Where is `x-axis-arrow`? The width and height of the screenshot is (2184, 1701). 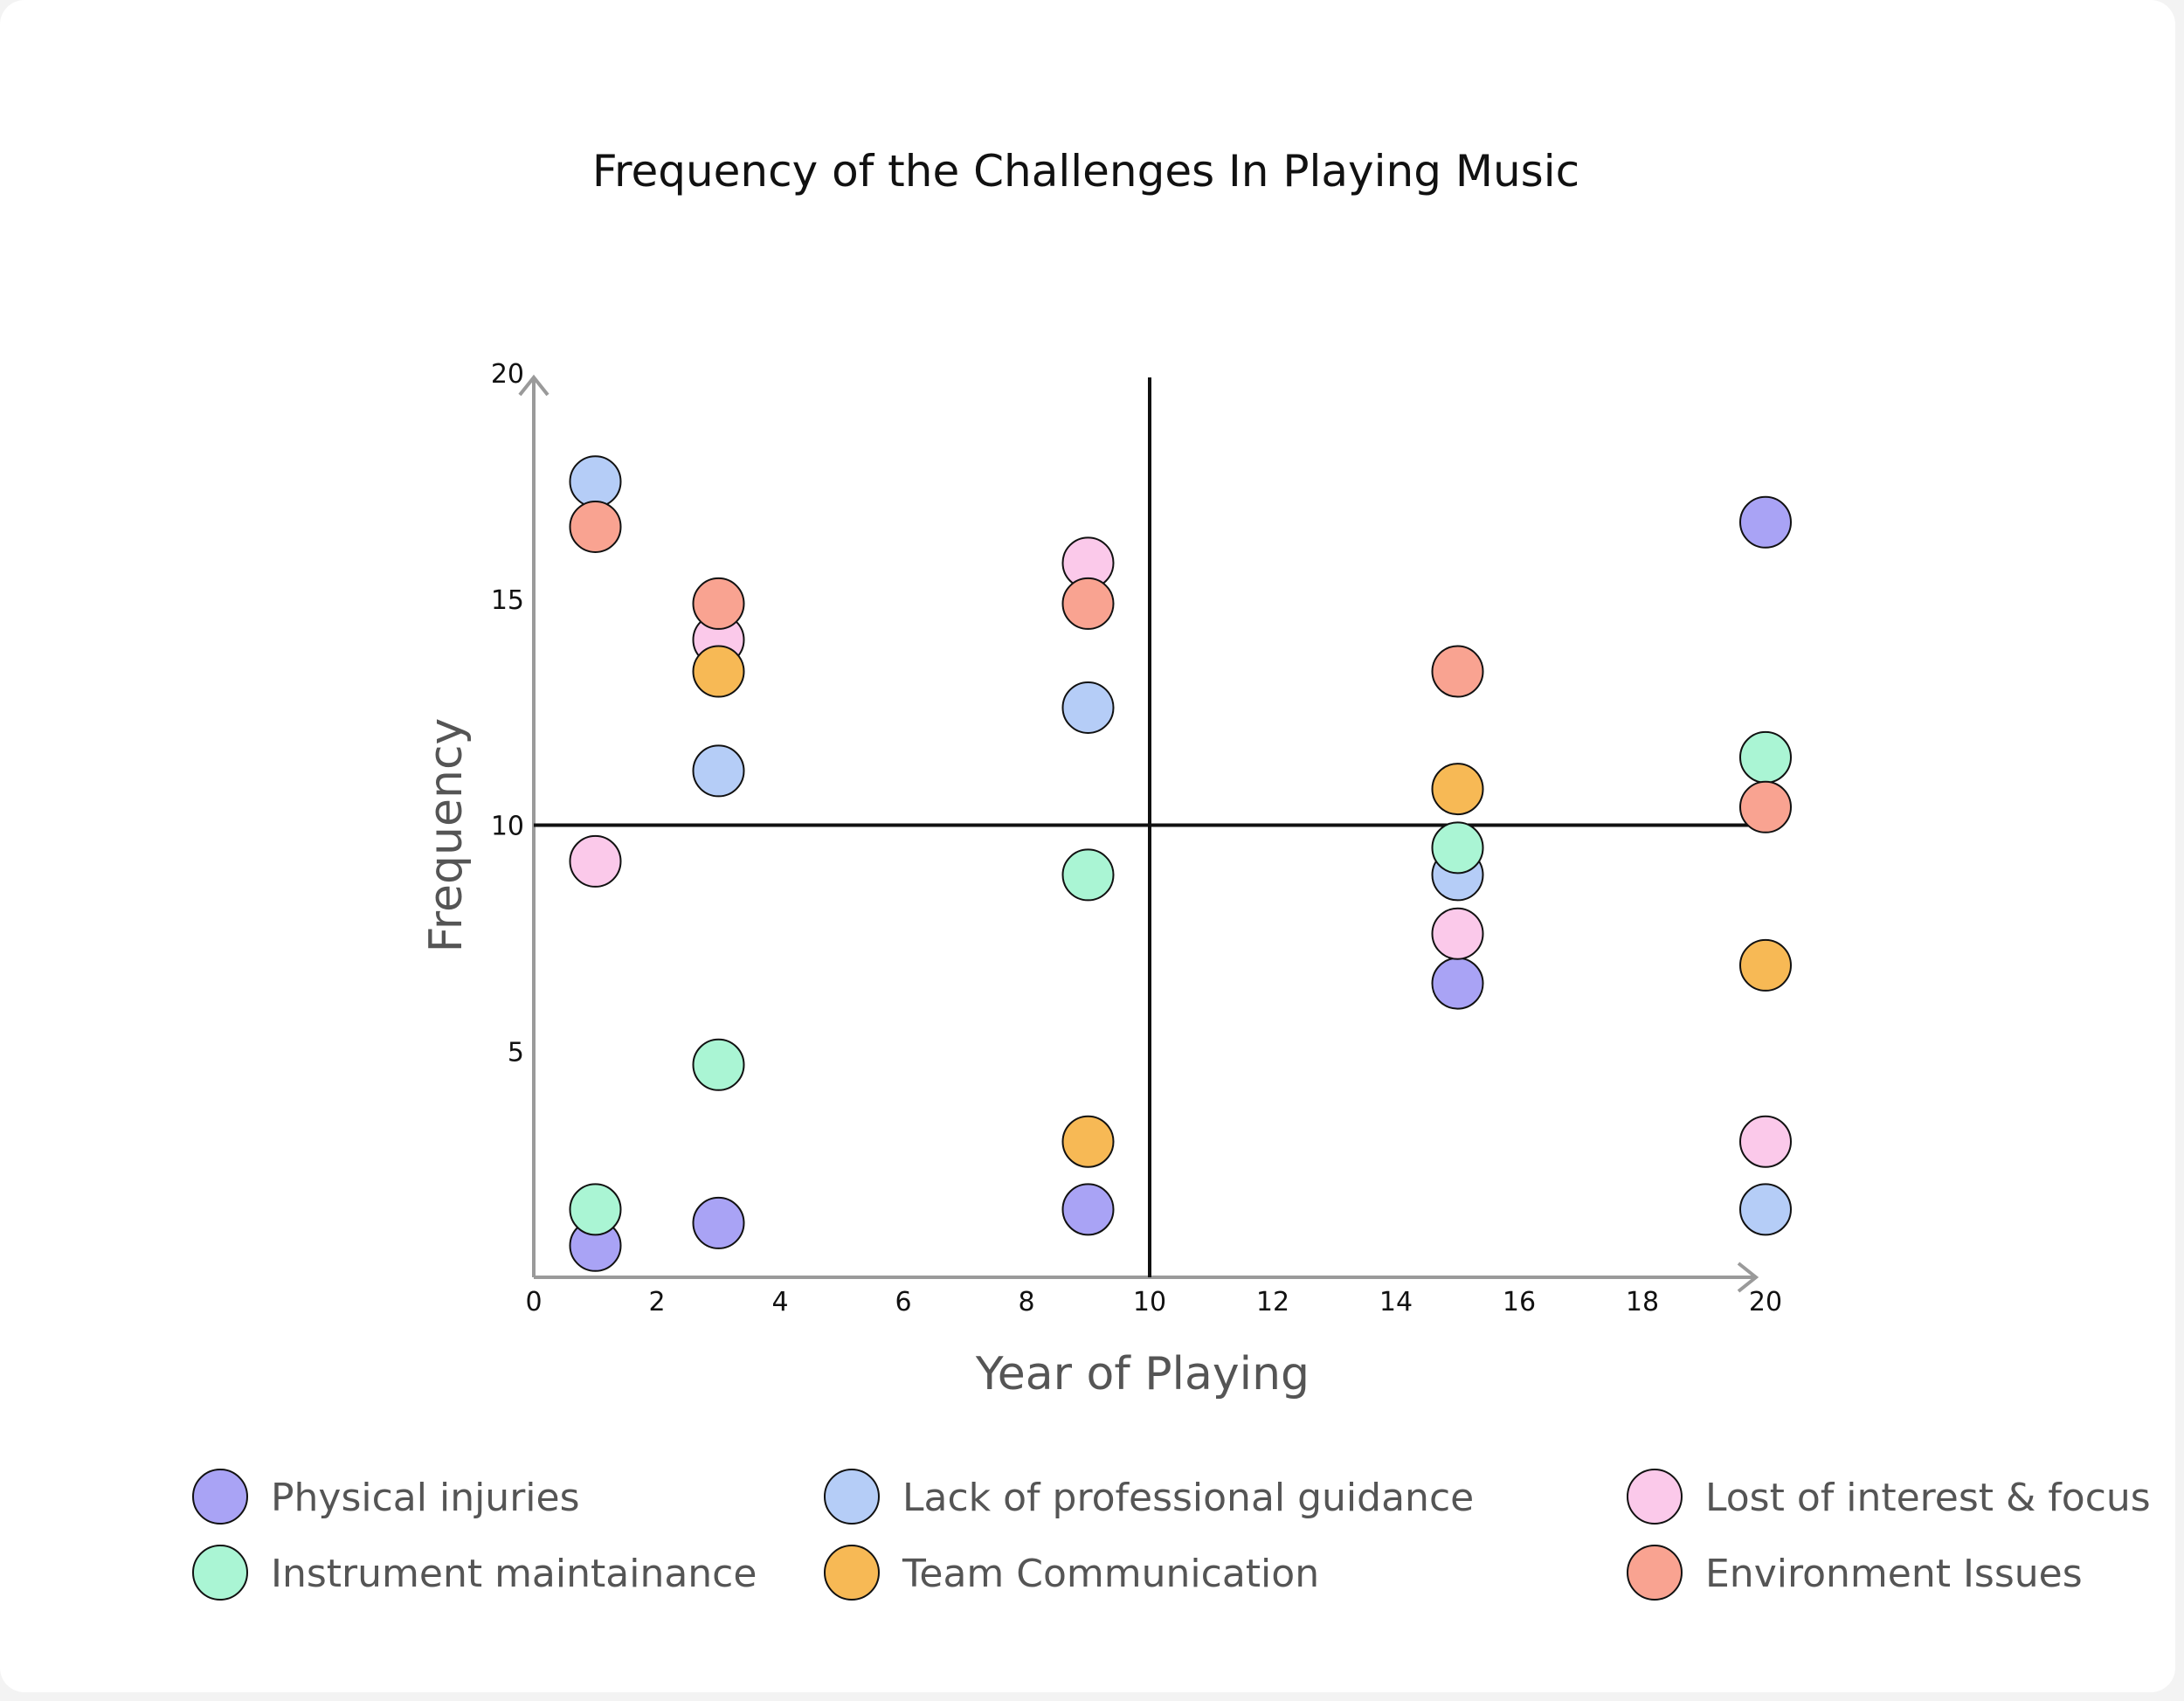 x-axis-arrow is located at coordinates (1748, 1277).